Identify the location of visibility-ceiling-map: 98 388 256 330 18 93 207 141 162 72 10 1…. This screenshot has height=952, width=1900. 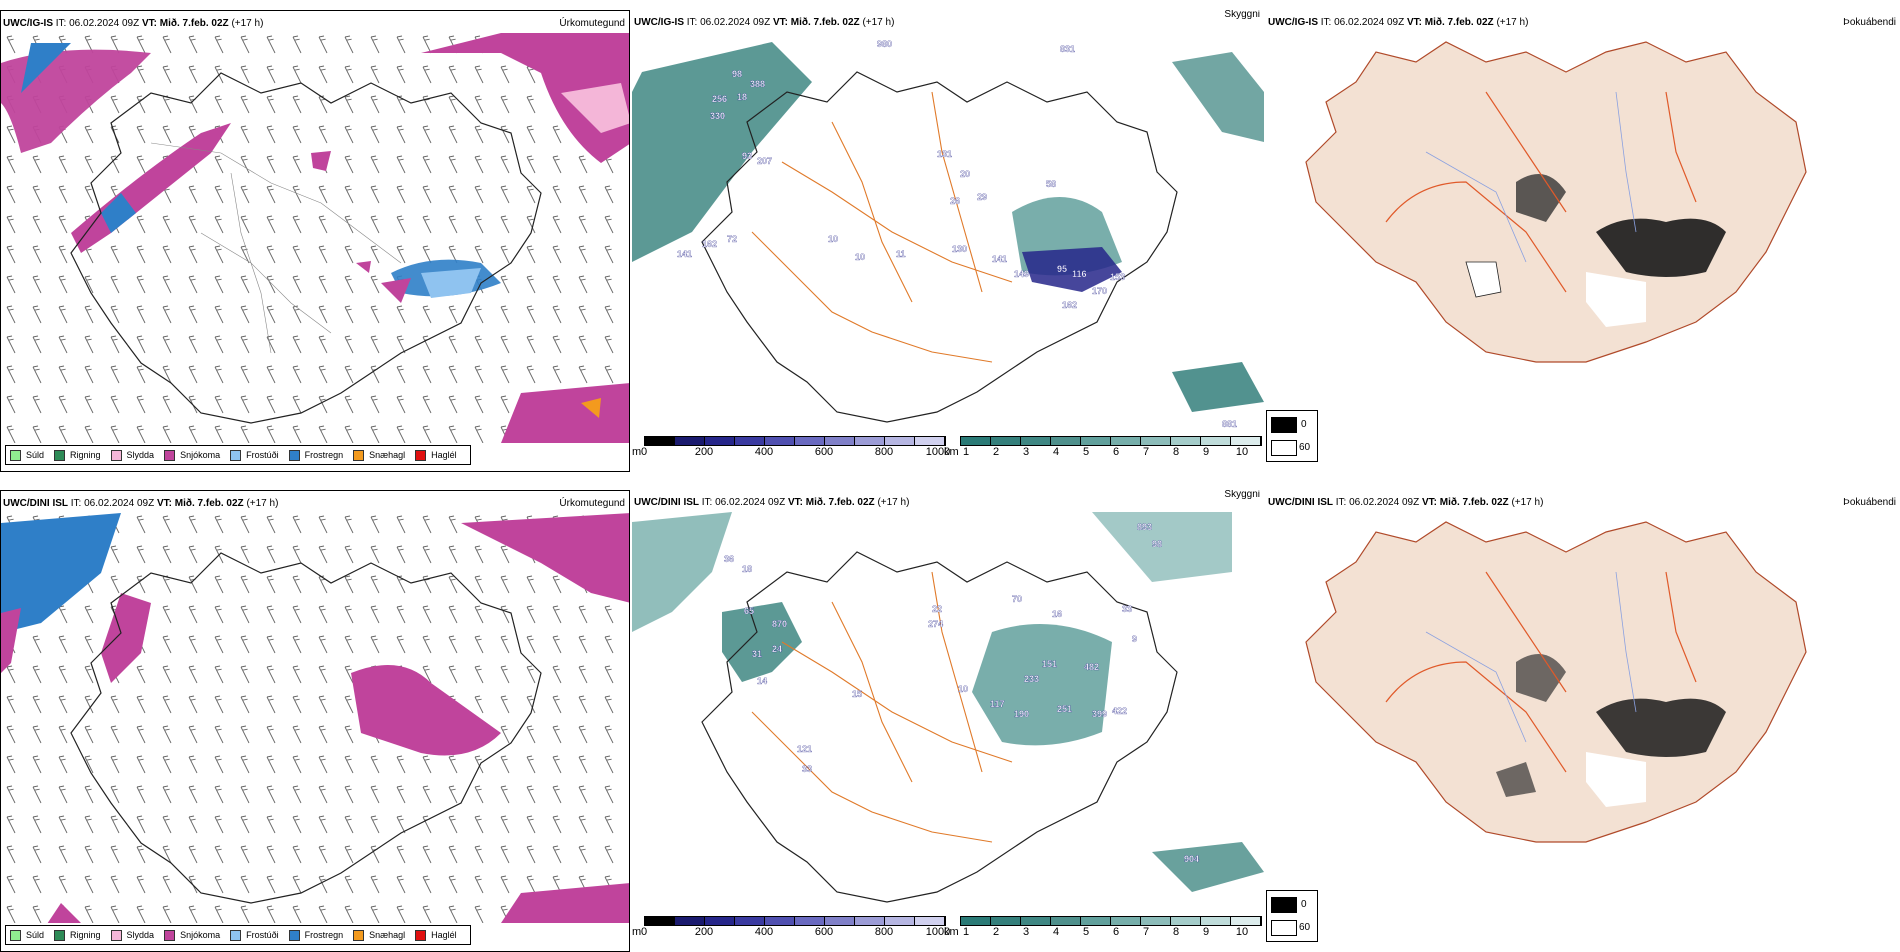
(948, 234).